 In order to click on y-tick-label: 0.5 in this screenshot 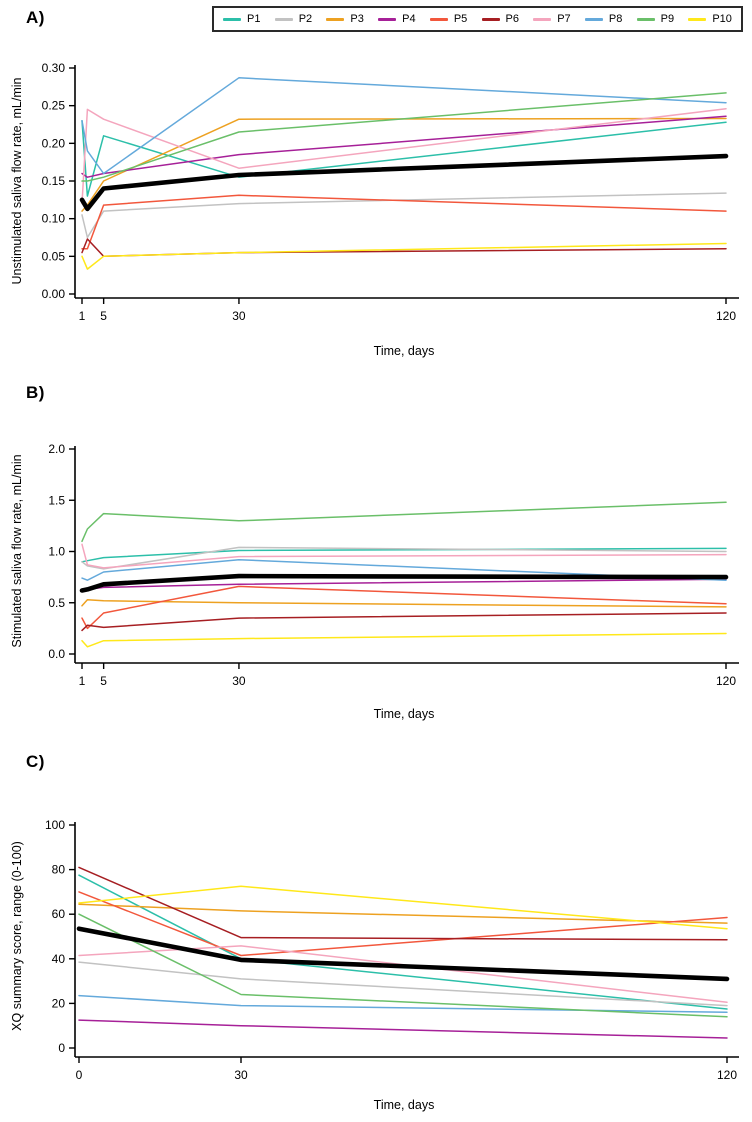, I will do `click(56, 603)`.